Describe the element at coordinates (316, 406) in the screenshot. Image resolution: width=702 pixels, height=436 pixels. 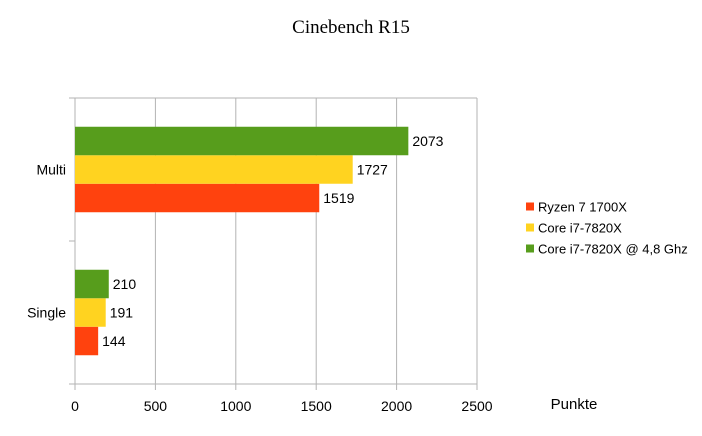
I see `x-tick-label: 1500` at that location.